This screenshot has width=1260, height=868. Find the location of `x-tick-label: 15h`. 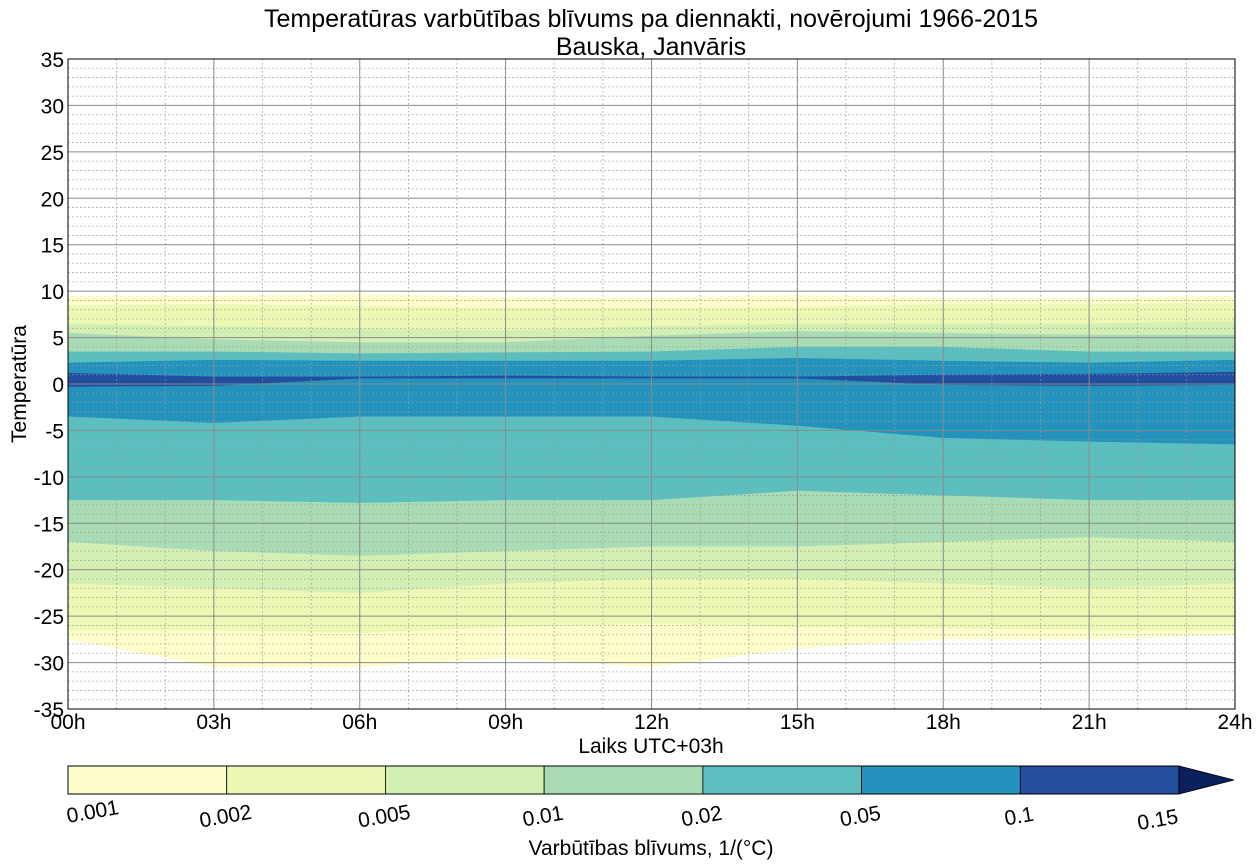

x-tick-label: 15h is located at coordinates (797, 722).